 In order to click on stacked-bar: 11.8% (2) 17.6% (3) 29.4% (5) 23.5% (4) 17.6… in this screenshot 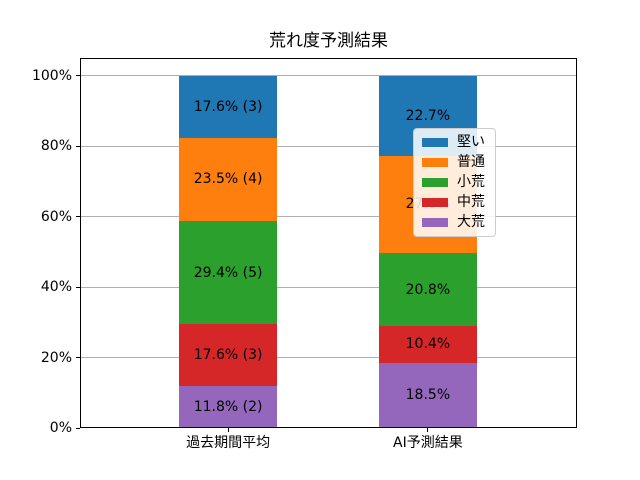, I will do `click(228, 243)`.